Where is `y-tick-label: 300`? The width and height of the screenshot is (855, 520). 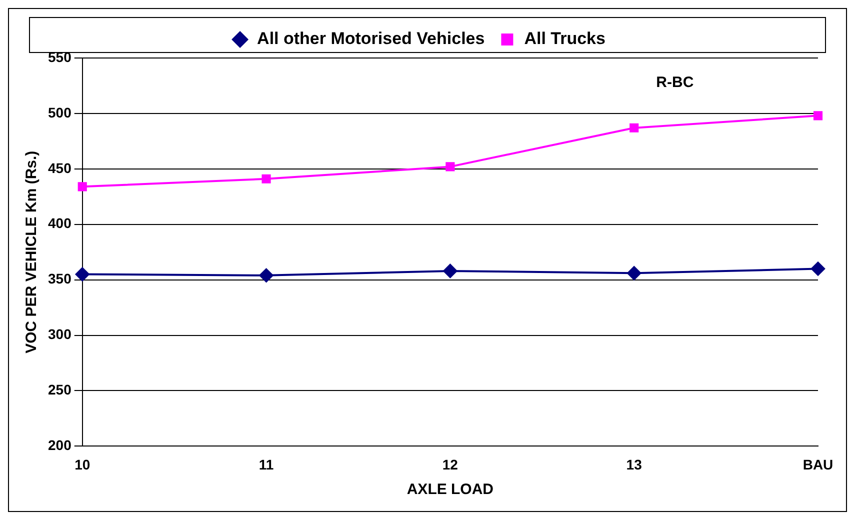 y-tick-label: 300 is located at coordinates (60, 334).